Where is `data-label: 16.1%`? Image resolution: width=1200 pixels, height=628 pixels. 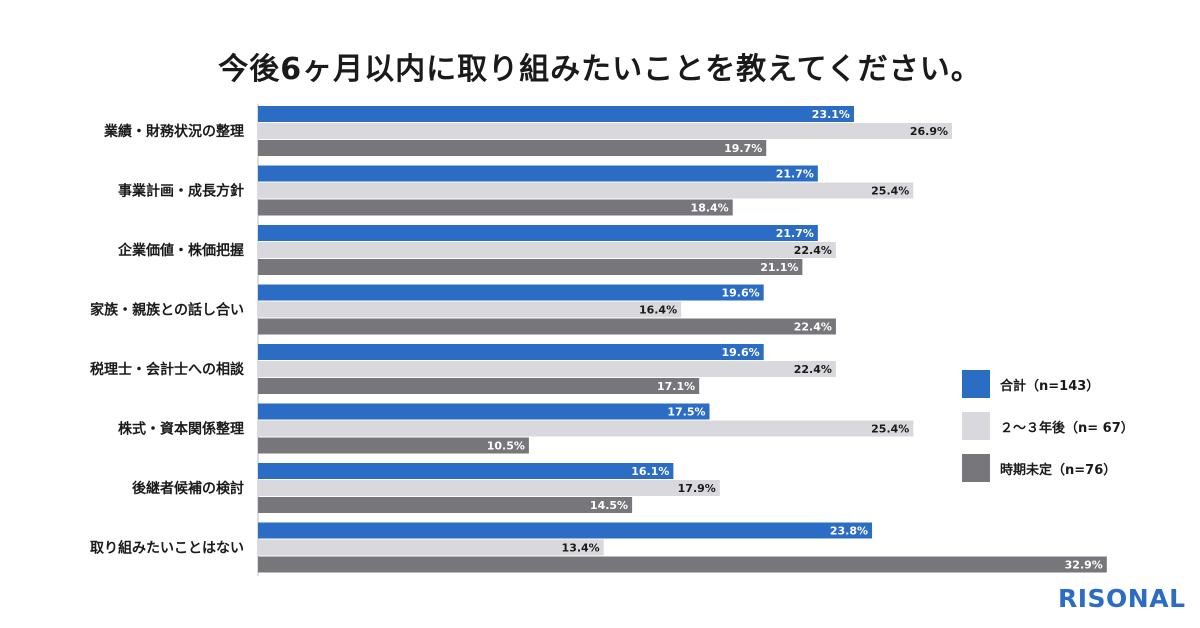 data-label: 16.1% is located at coordinates (650, 471).